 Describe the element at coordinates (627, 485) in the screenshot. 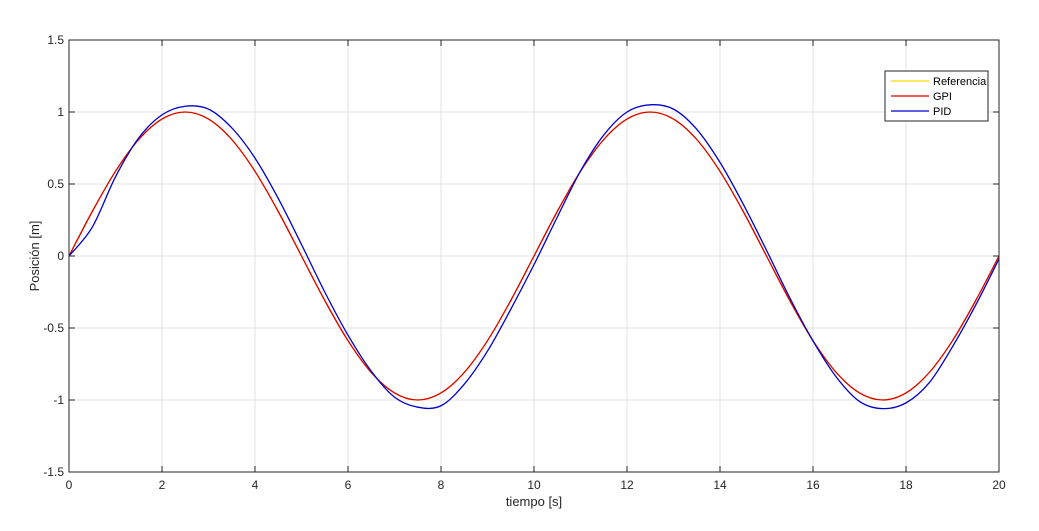

I see `x-tick-label: 12` at that location.